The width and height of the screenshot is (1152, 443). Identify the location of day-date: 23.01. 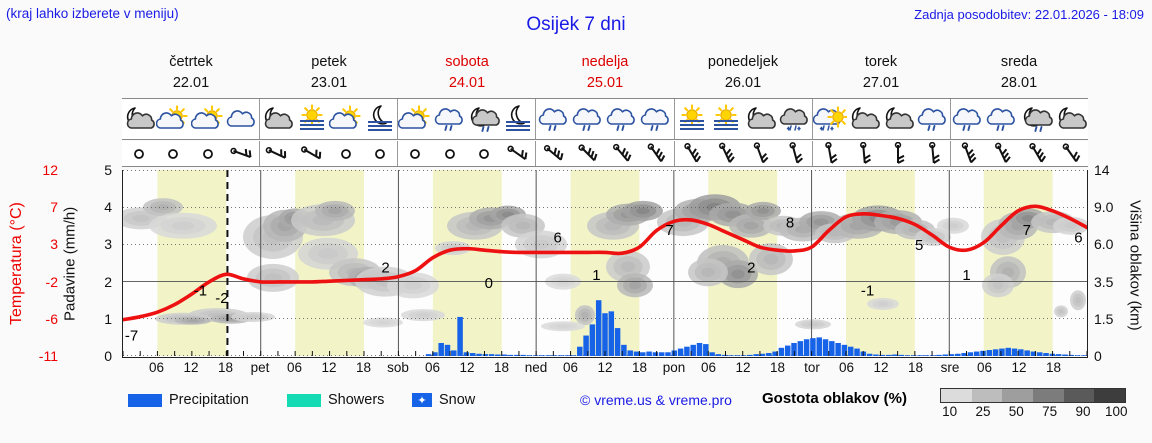
(329, 83).